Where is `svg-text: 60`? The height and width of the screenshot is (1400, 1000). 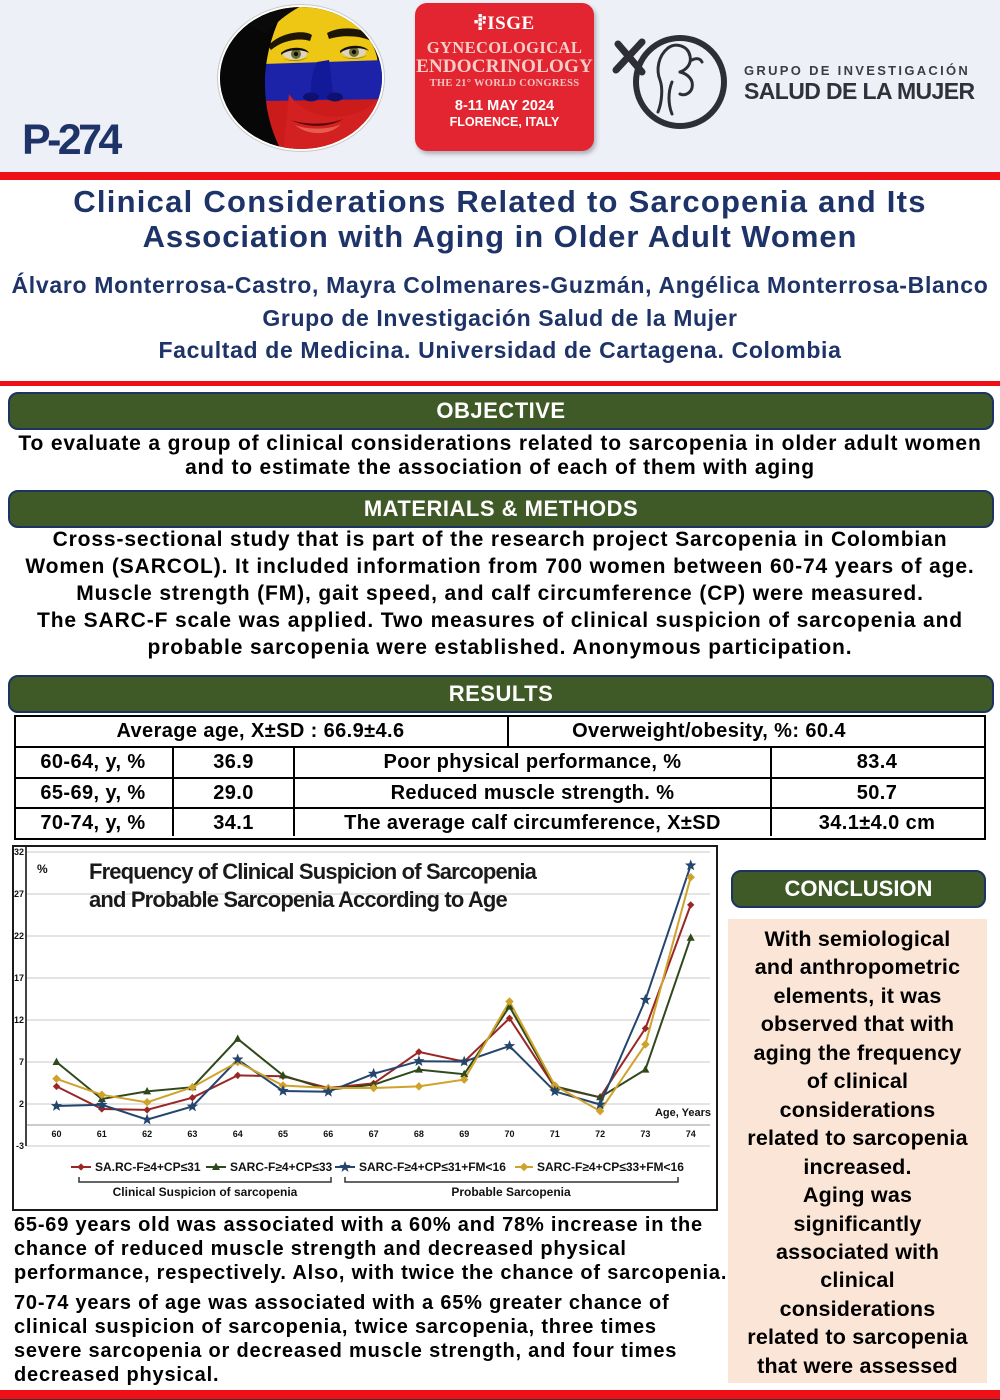 svg-text: 60 is located at coordinates (56, 1134).